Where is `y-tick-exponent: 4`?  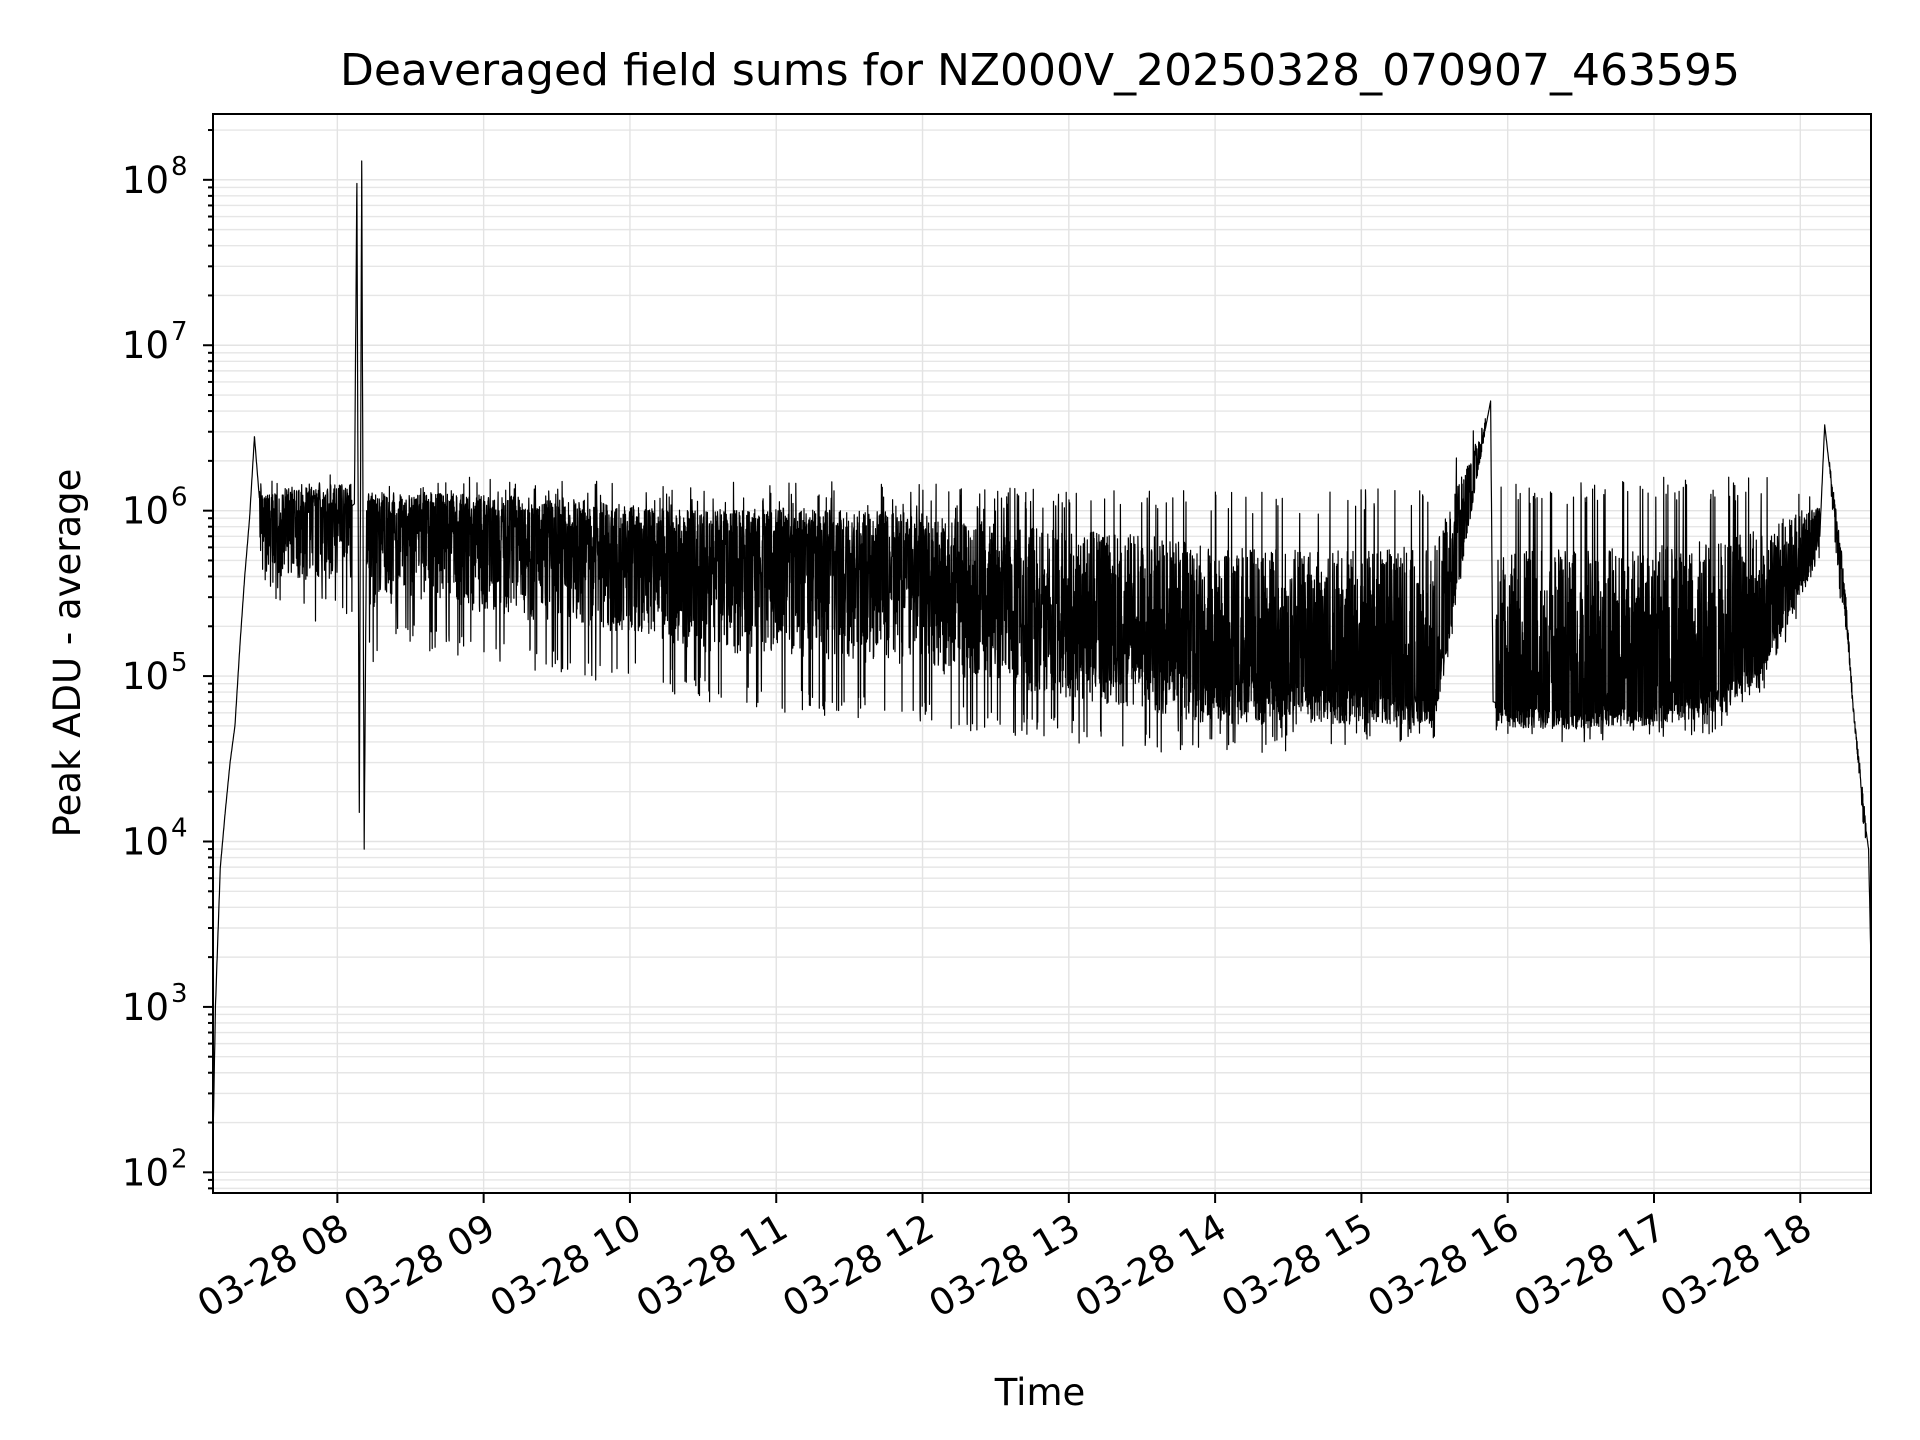
y-tick-exponent: 4 is located at coordinates (179, 828).